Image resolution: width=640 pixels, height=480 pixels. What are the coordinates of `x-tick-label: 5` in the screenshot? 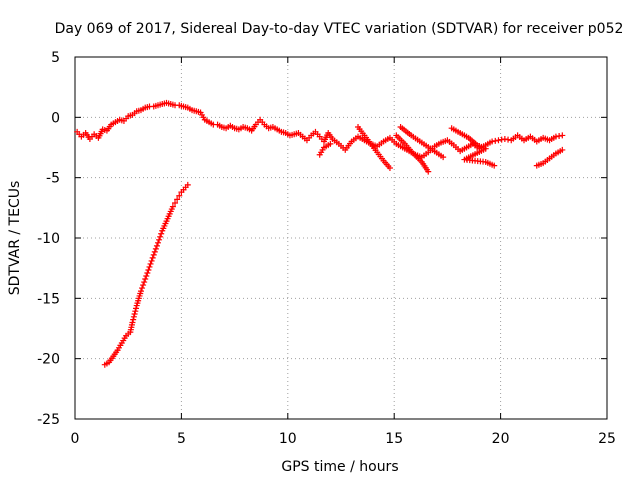 It's located at (181, 439).